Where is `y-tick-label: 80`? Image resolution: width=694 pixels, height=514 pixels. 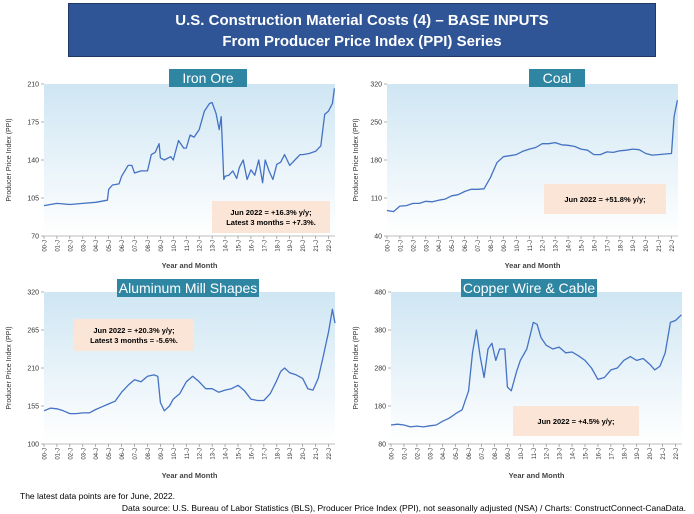
y-tick-label: 80 is located at coordinates (382, 445).